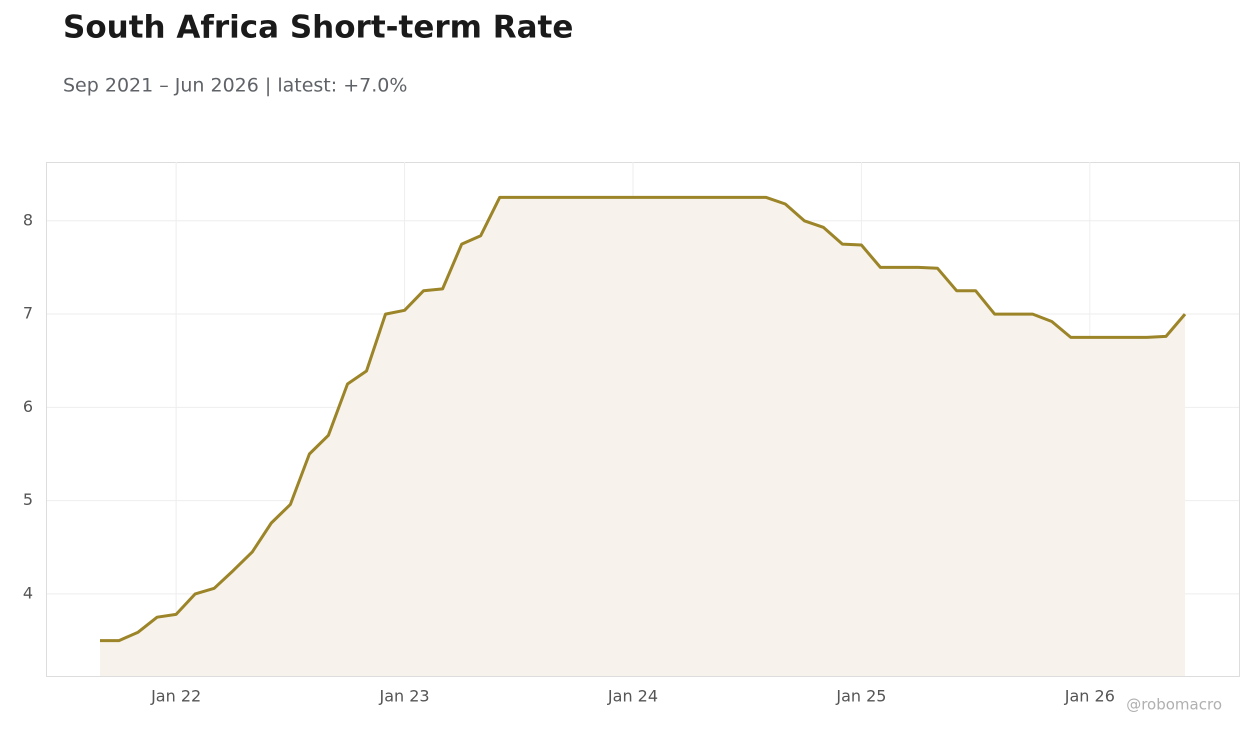  What do you see at coordinates (28, 592) in the screenshot?
I see `y-tick-label: 4` at bounding box center [28, 592].